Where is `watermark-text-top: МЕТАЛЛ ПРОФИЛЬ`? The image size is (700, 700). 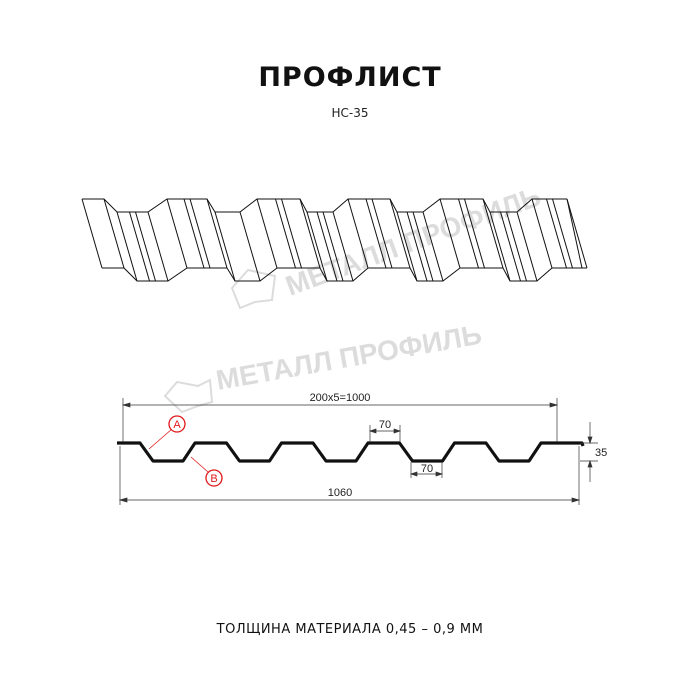
watermark-text-top: МЕТАЛЛ ПРОФИЛЬ is located at coordinates (412, 241).